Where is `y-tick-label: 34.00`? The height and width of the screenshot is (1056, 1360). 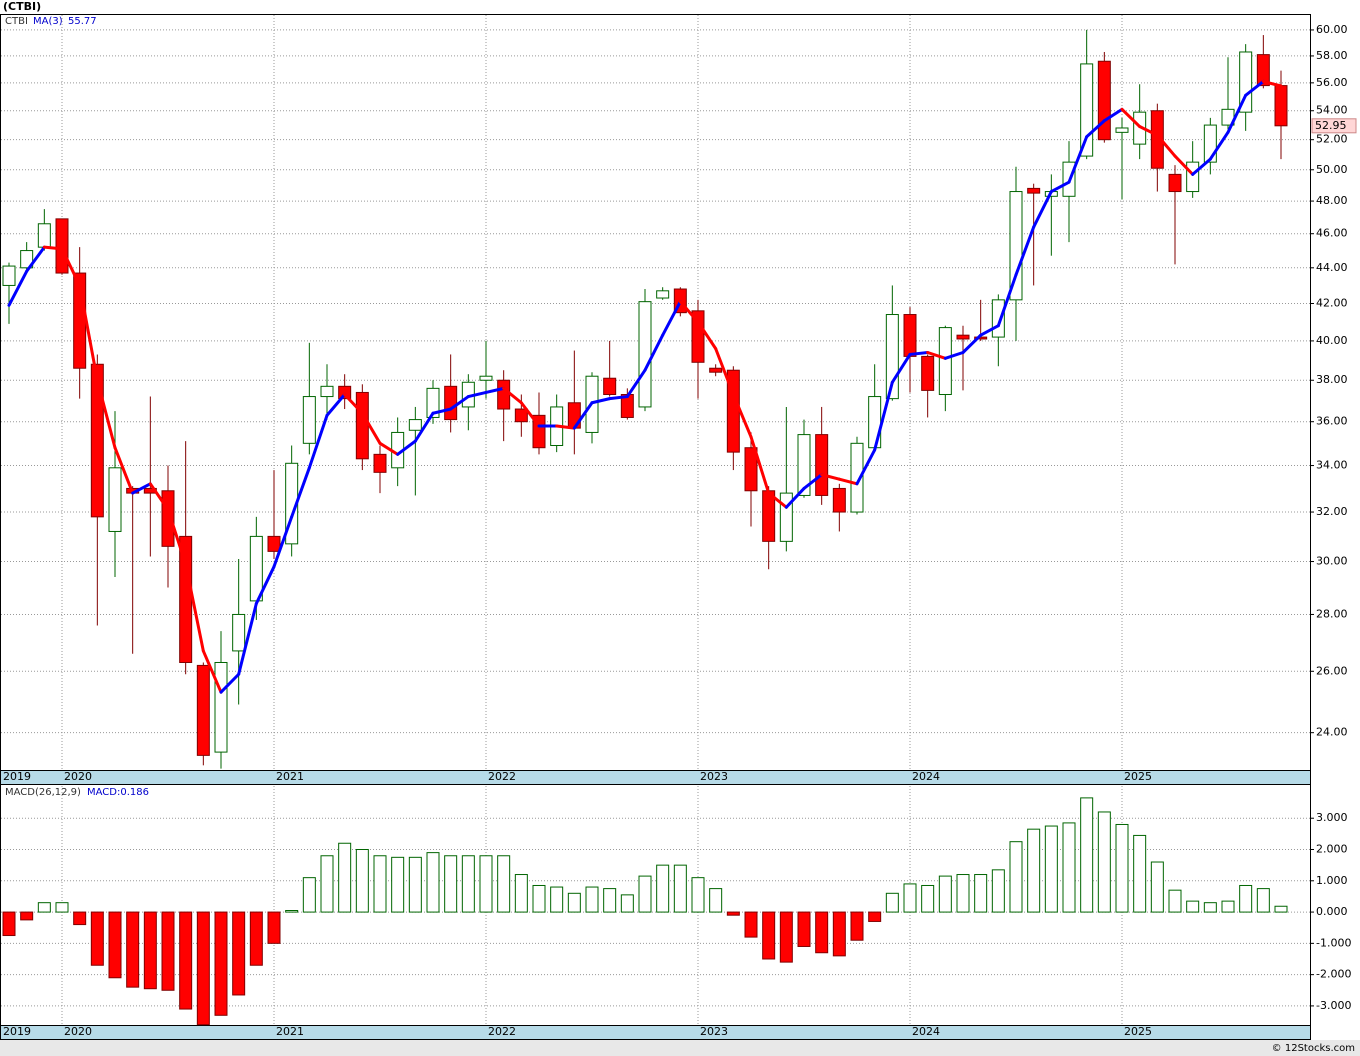 y-tick-label: 34.00 is located at coordinates (1332, 465).